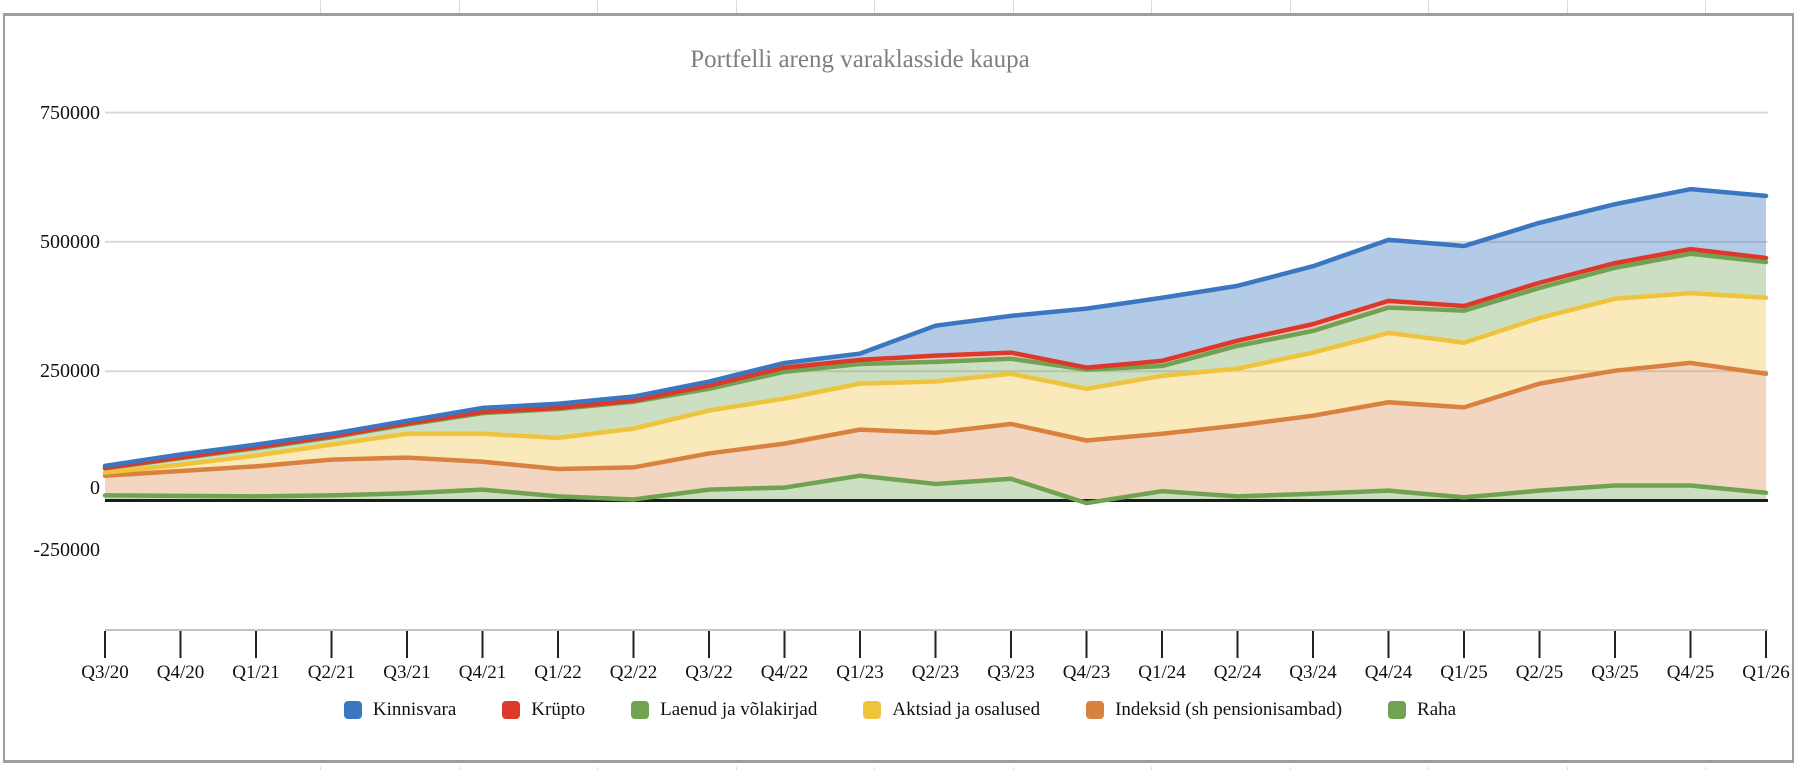 The height and width of the screenshot is (770, 1800). What do you see at coordinates (1011, 672) in the screenshot?
I see `x-axis-tick-label: Q3/23` at bounding box center [1011, 672].